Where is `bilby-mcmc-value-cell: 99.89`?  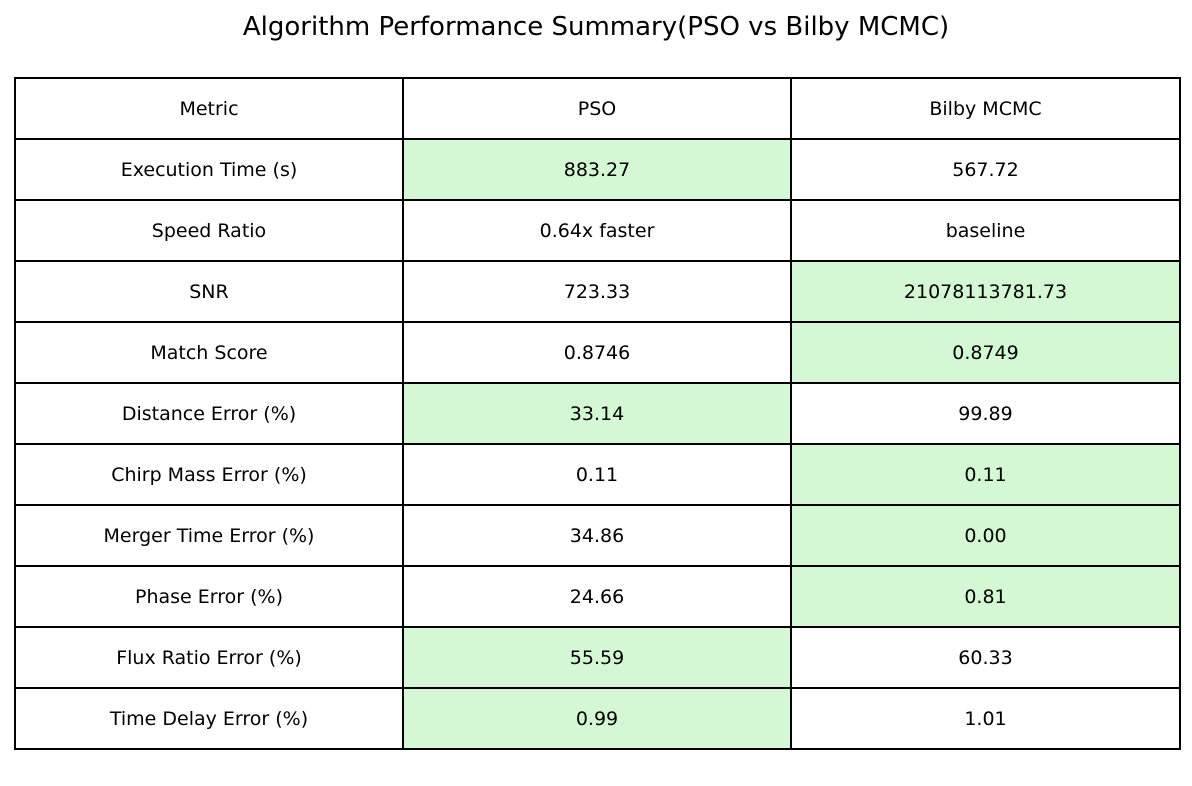
bilby-mcmc-value-cell: 99.89 is located at coordinates (985, 413).